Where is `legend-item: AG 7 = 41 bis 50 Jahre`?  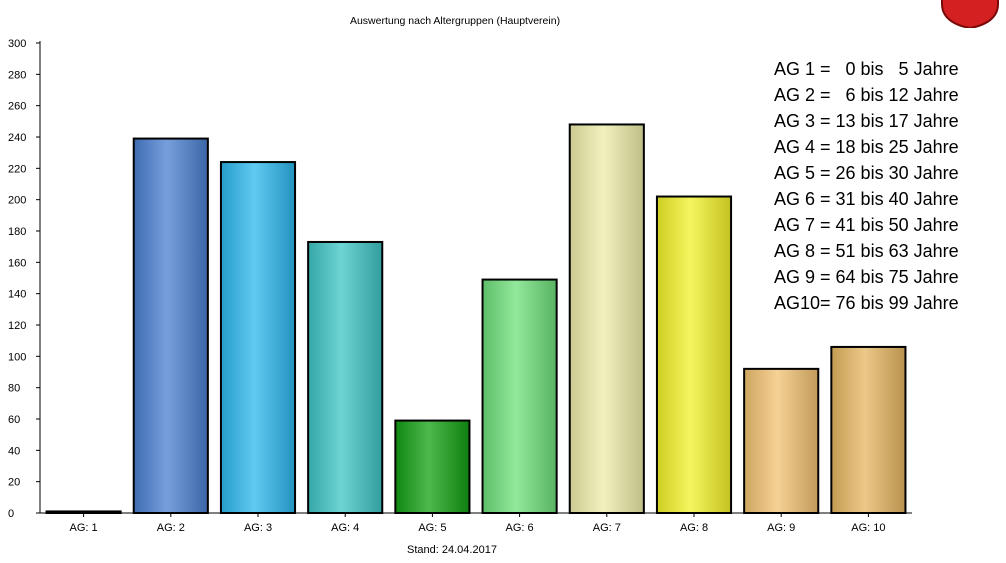 legend-item: AG 7 = 41 bis 50 Jahre is located at coordinates (866, 225).